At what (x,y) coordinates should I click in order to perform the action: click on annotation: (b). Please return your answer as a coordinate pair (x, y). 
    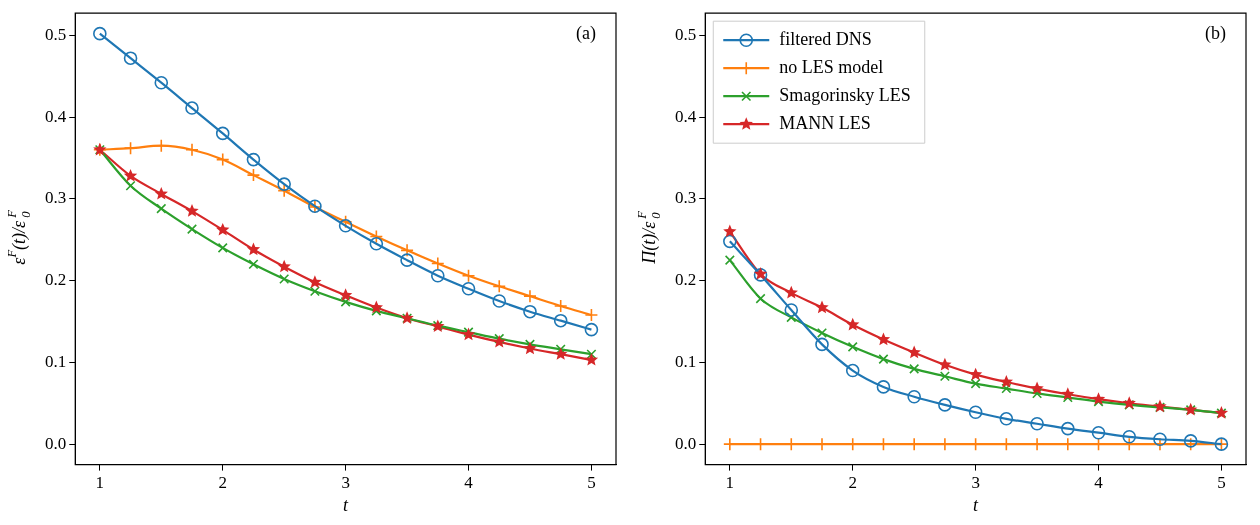
    Looking at the image, I should click on (1215, 33).